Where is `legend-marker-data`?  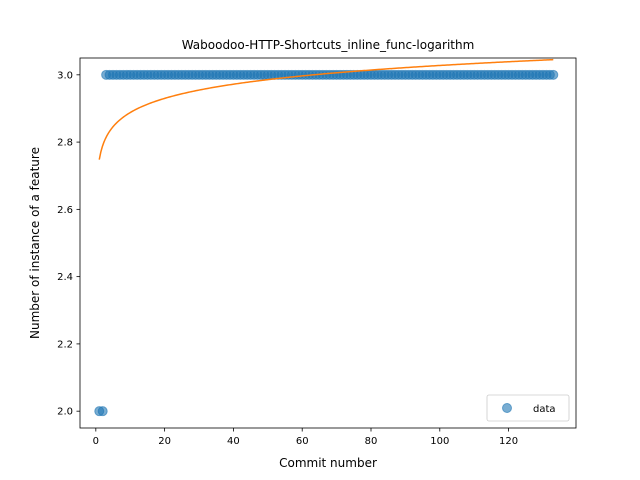 legend-marker-data is located at coordinates (507, 408).